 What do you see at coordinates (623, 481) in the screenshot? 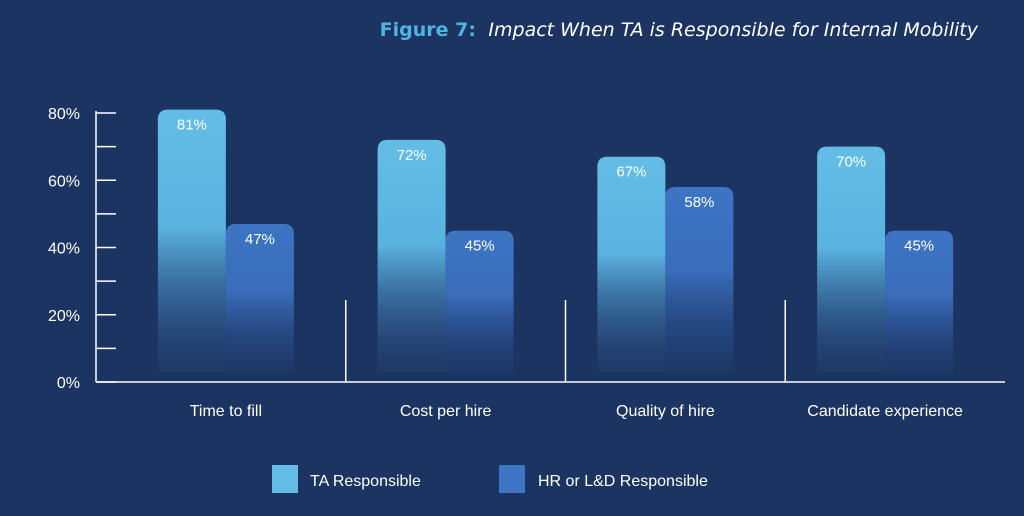
I see `legend-label-hr: HR or L&D Responsible` at bounding box center [623, 481].